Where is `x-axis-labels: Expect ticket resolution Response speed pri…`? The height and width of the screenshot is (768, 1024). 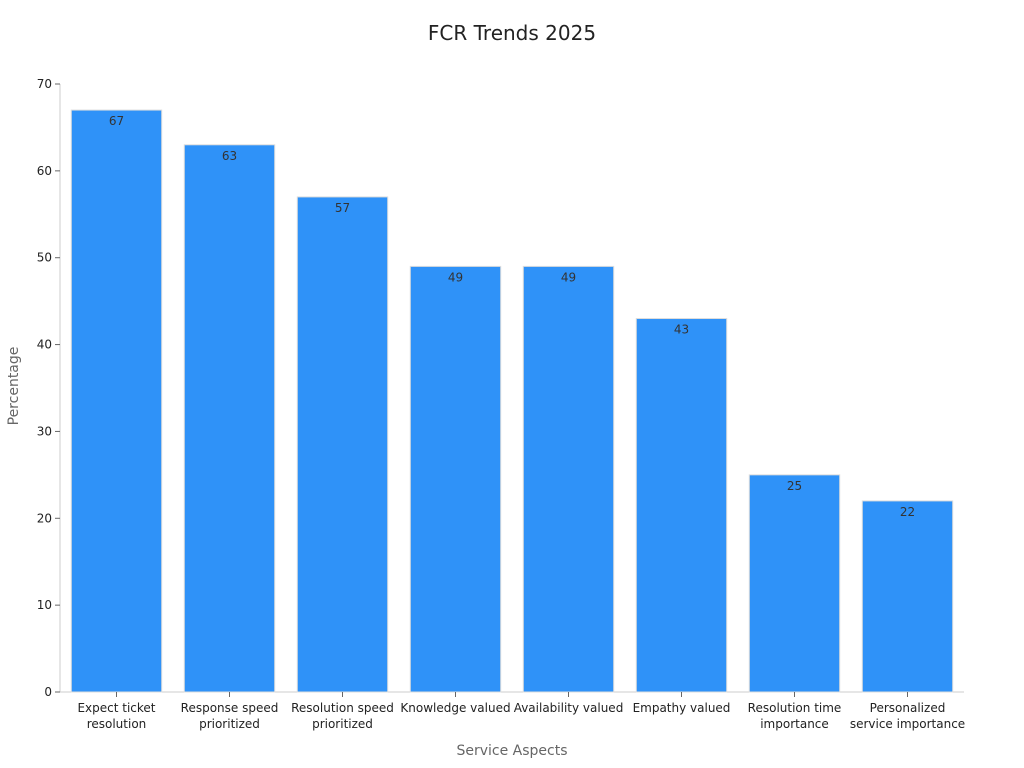 x-axis-labels: Expect ticket resolution Response speed pri… is located at coordinates (521, 711).